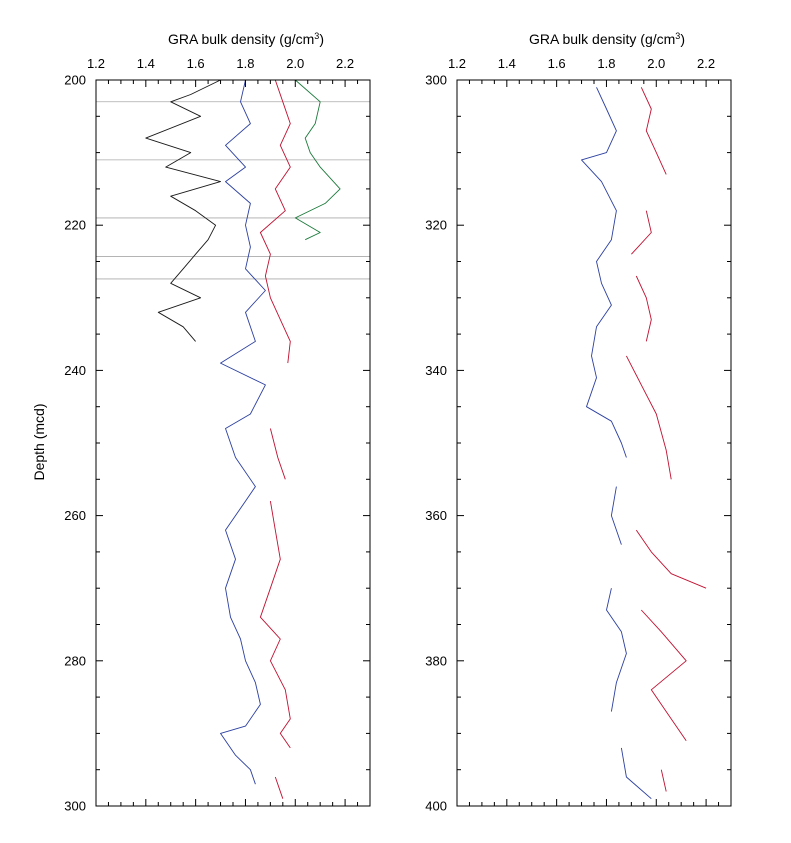 The width and height of the screenshot is (791, 843). What do you see at coordinates (96, 63) in the screenshot?
I see `left-x-tick-label: 1.2` at bounding box center [96, 63].